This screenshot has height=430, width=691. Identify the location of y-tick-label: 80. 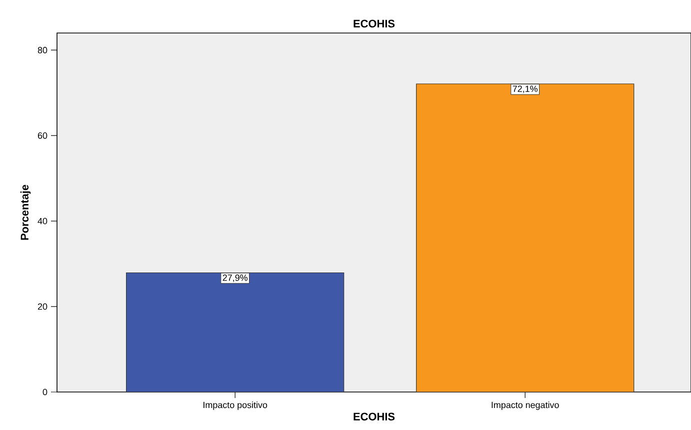
(43, 50).